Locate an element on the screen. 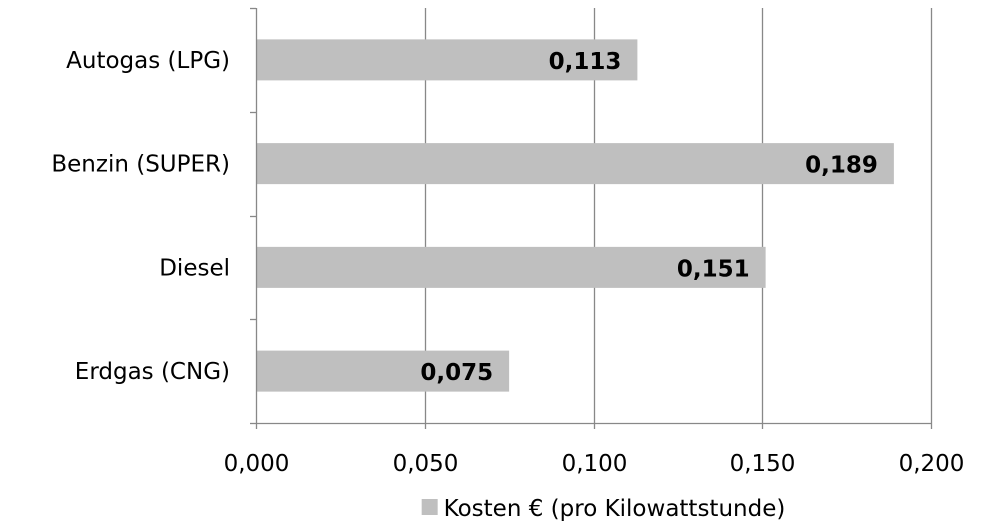 This screenshot has width=989, height=530. x-tick-label: 0,150 is located at coordinates (763, 464).